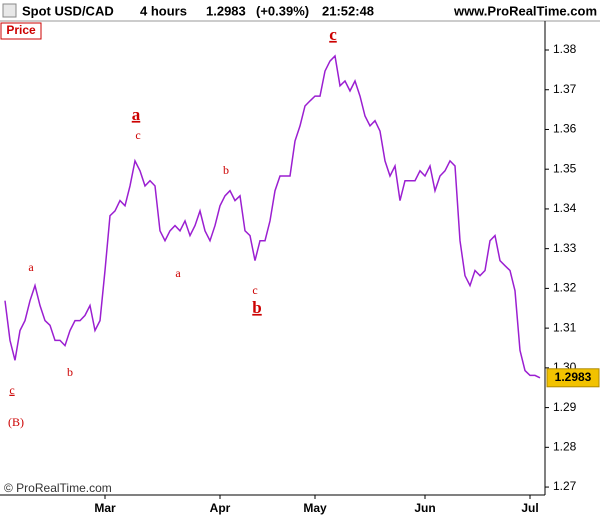 The width and height of the screenshot is (600, 519). Describe the element at coordinates (565, 288) in the screenshot. I see `y-tick-label: 1.32` at that location.